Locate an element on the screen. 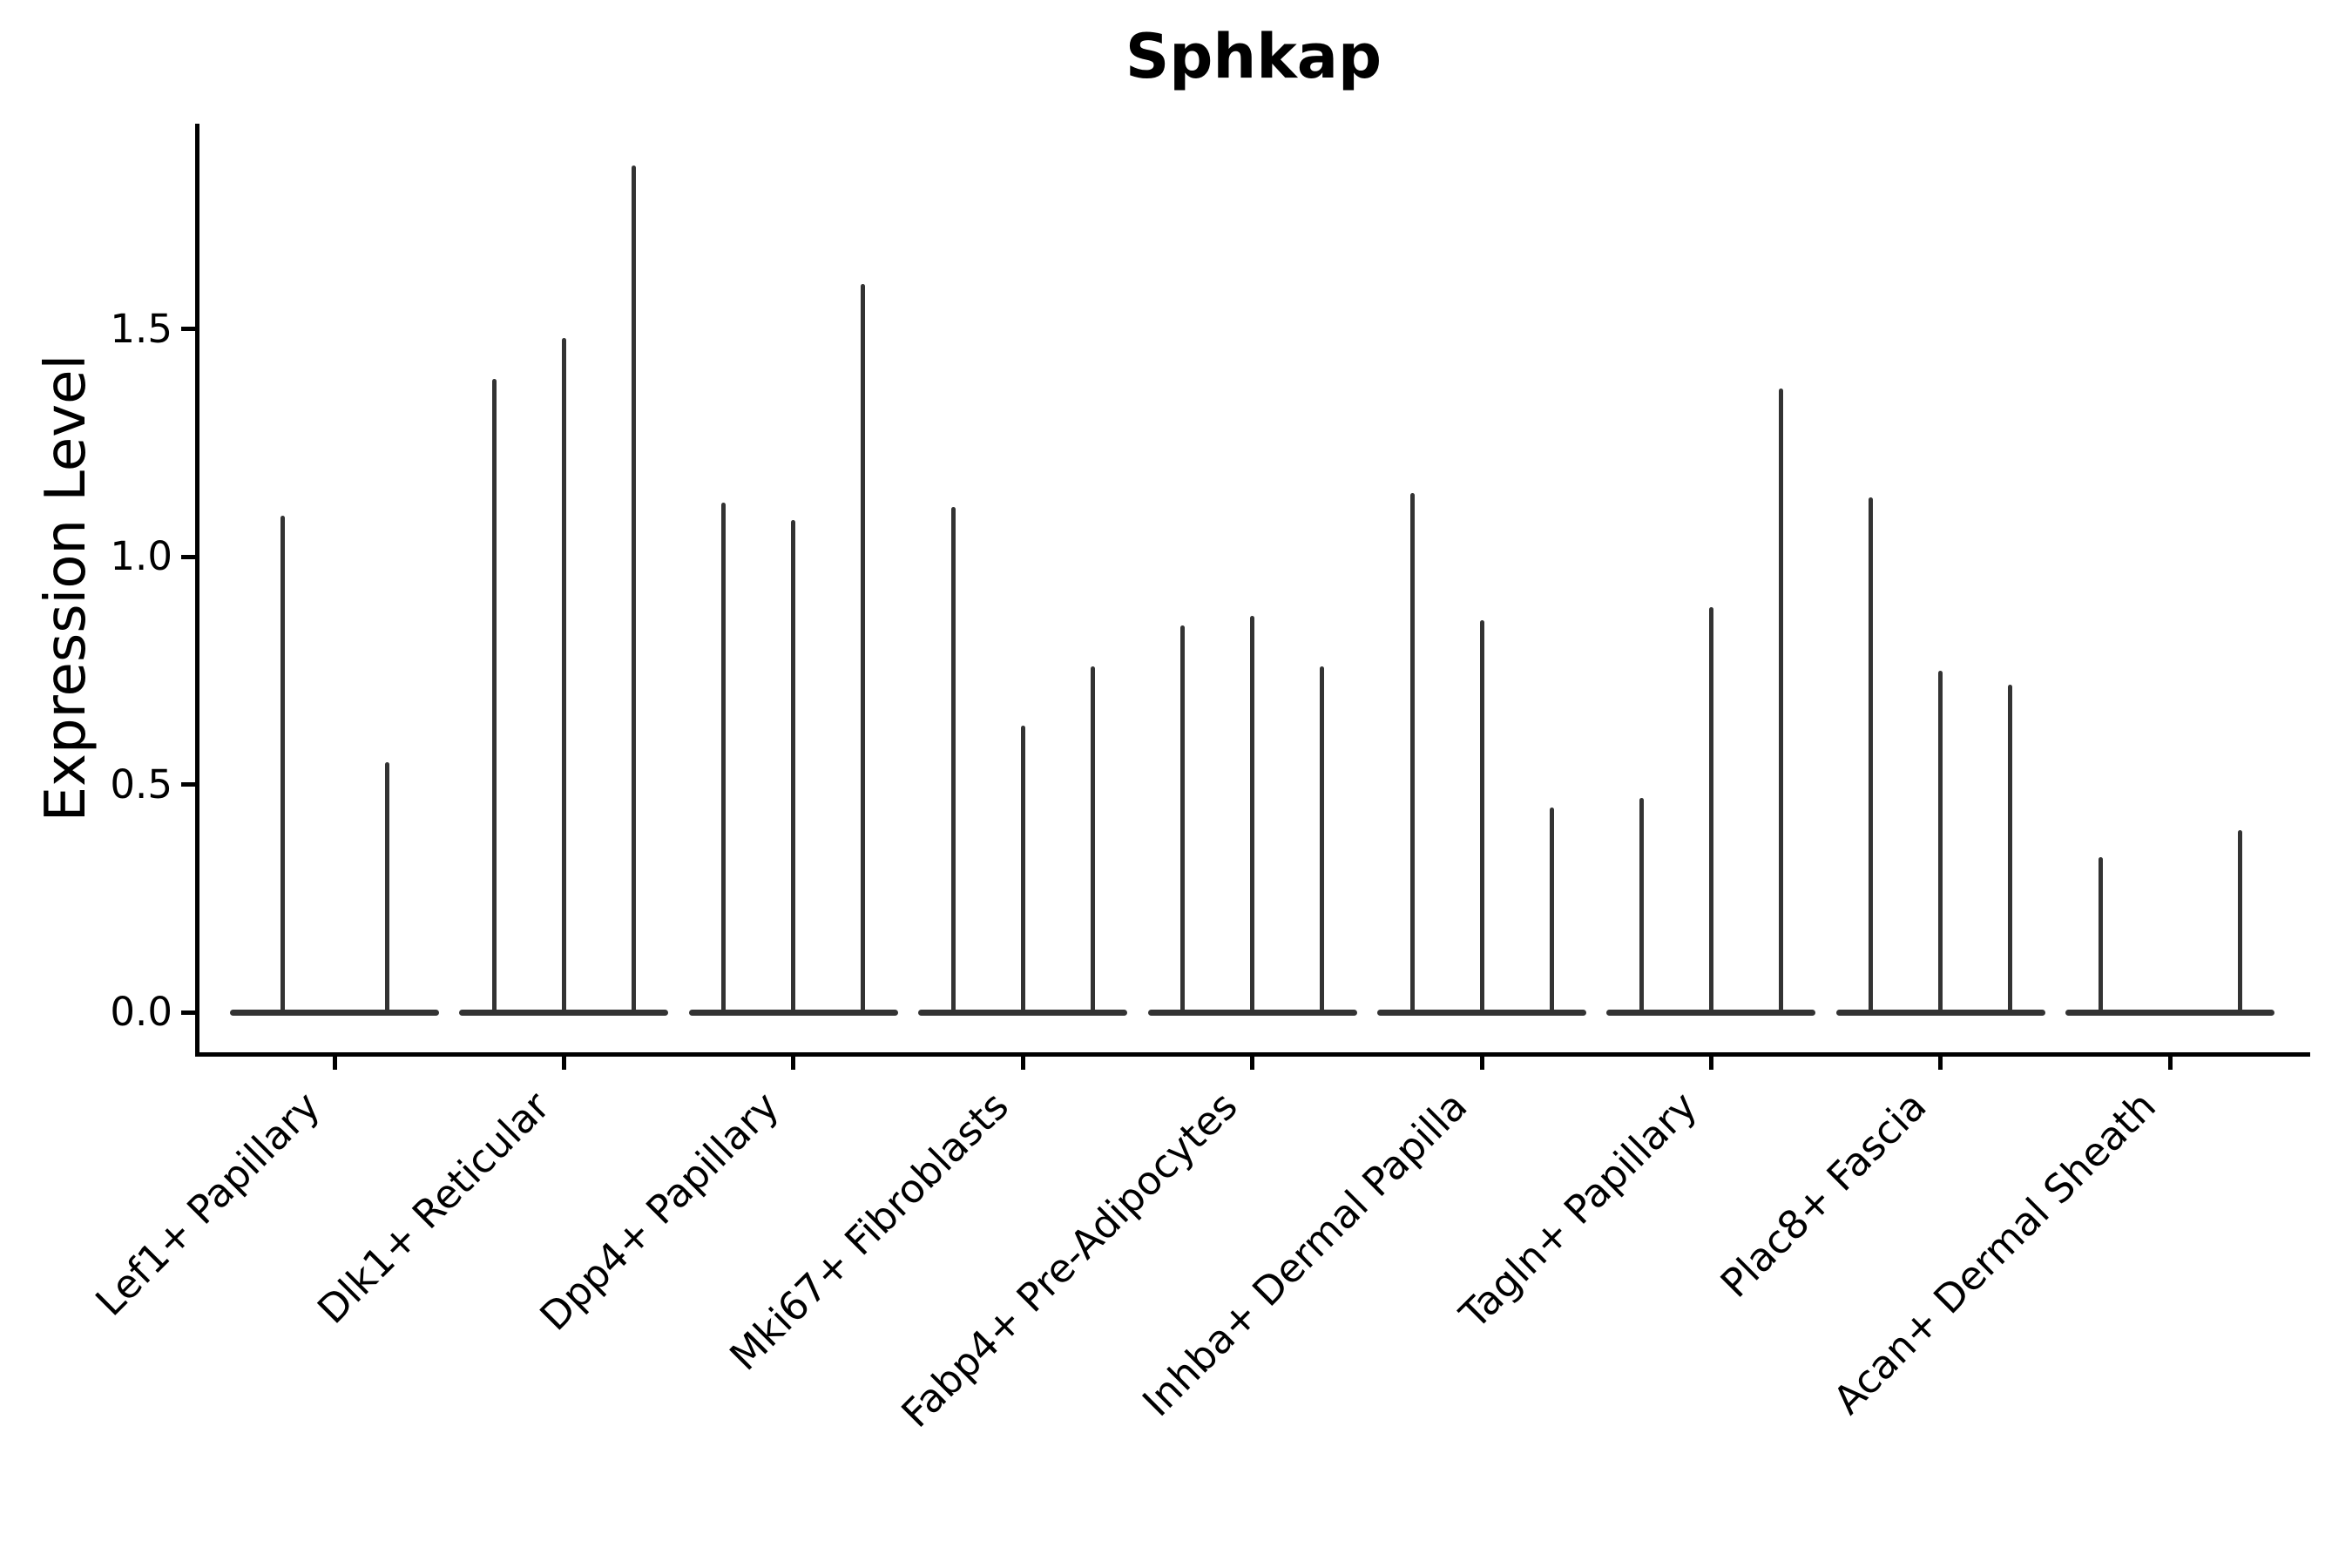 The width and height of the screenshot is (2352, 1568). y-tick-label: 1.5 is located at coordinates (141, 329).